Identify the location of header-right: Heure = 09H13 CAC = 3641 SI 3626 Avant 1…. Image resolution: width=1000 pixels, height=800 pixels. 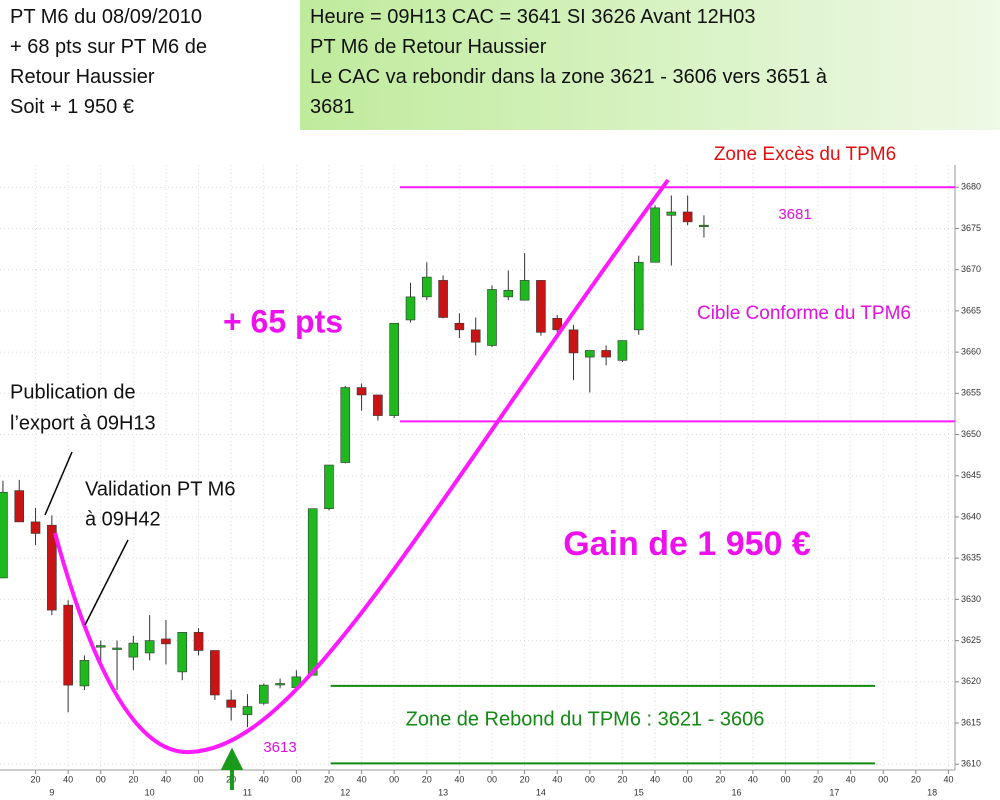
(650, 65).